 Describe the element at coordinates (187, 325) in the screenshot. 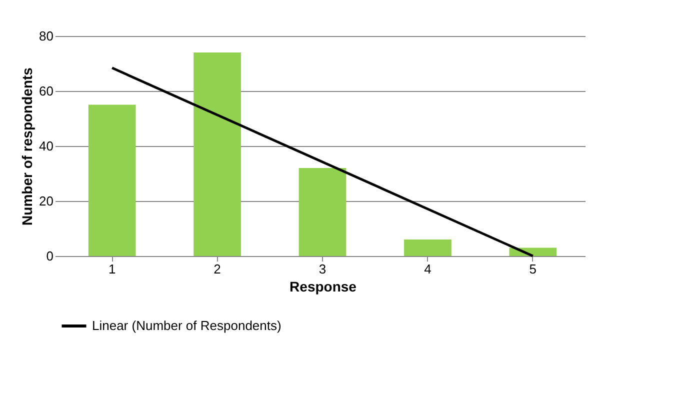

I see `legend-label: Linear (Number of Respondents)` at that location.